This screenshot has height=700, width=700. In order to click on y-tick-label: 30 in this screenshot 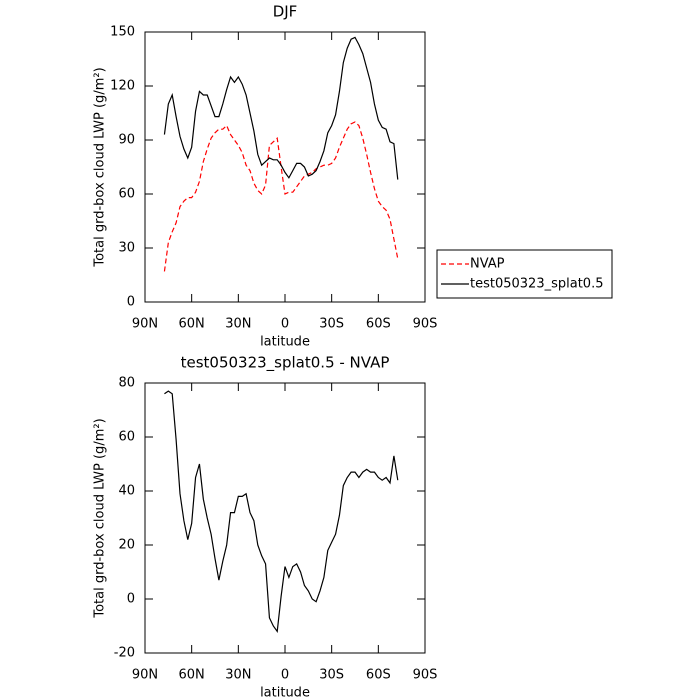, I will do `click(126, 248)`.